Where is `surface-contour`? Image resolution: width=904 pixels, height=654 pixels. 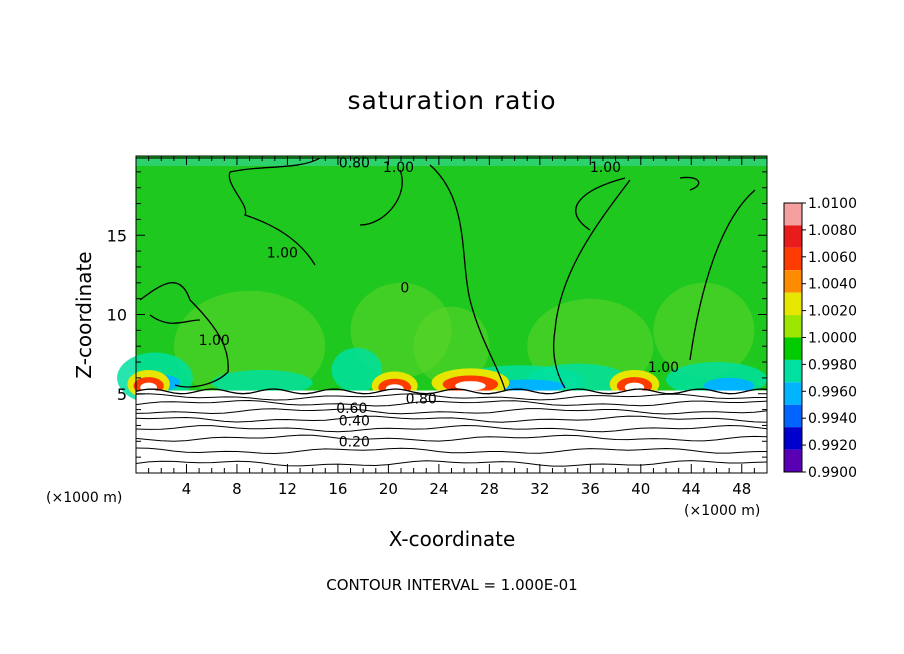
surface-contour is located at coordinates (451, 391).